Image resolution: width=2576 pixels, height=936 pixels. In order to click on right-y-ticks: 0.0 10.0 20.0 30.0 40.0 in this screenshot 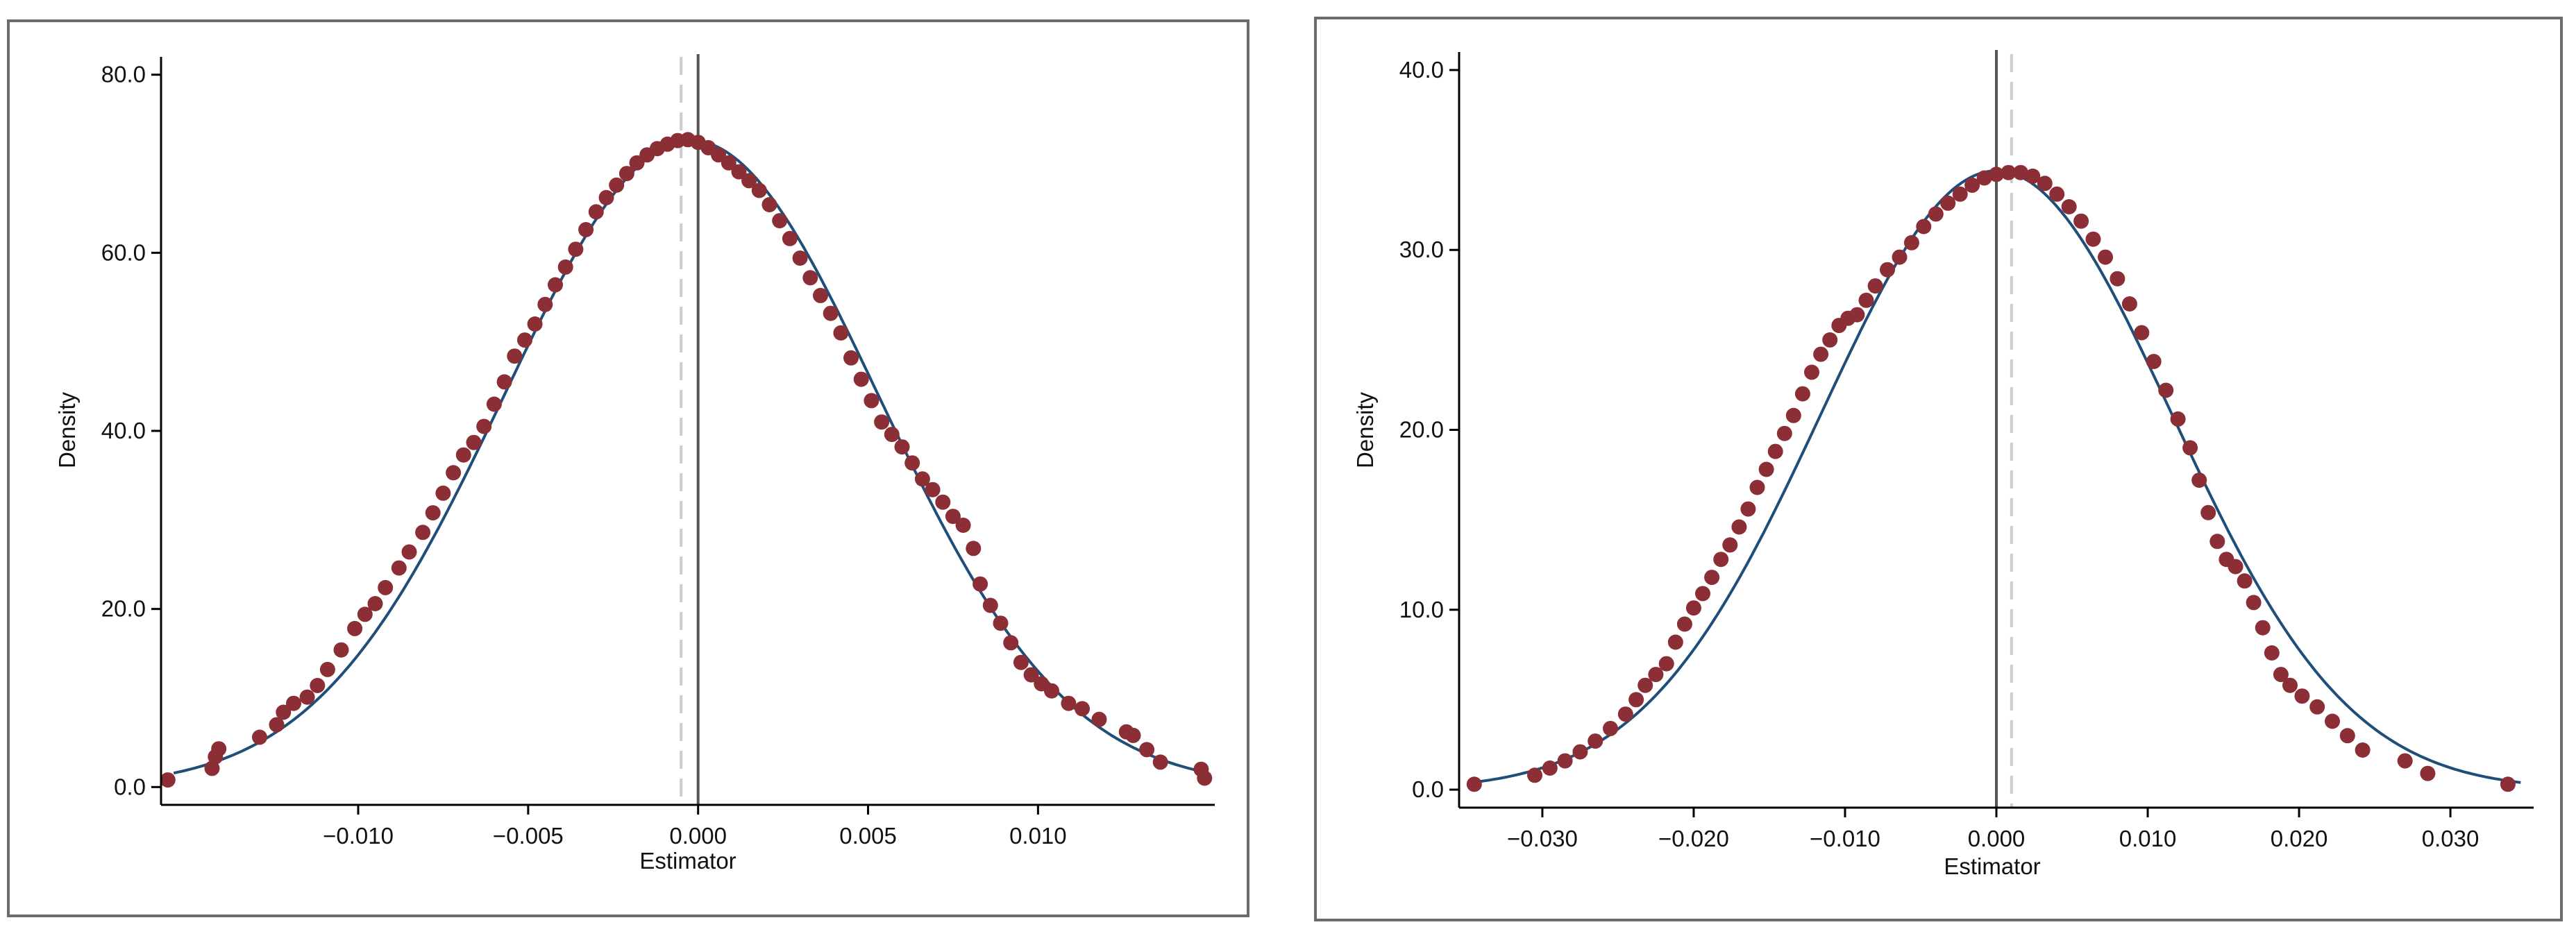, I will do `click(1429, 429)`.